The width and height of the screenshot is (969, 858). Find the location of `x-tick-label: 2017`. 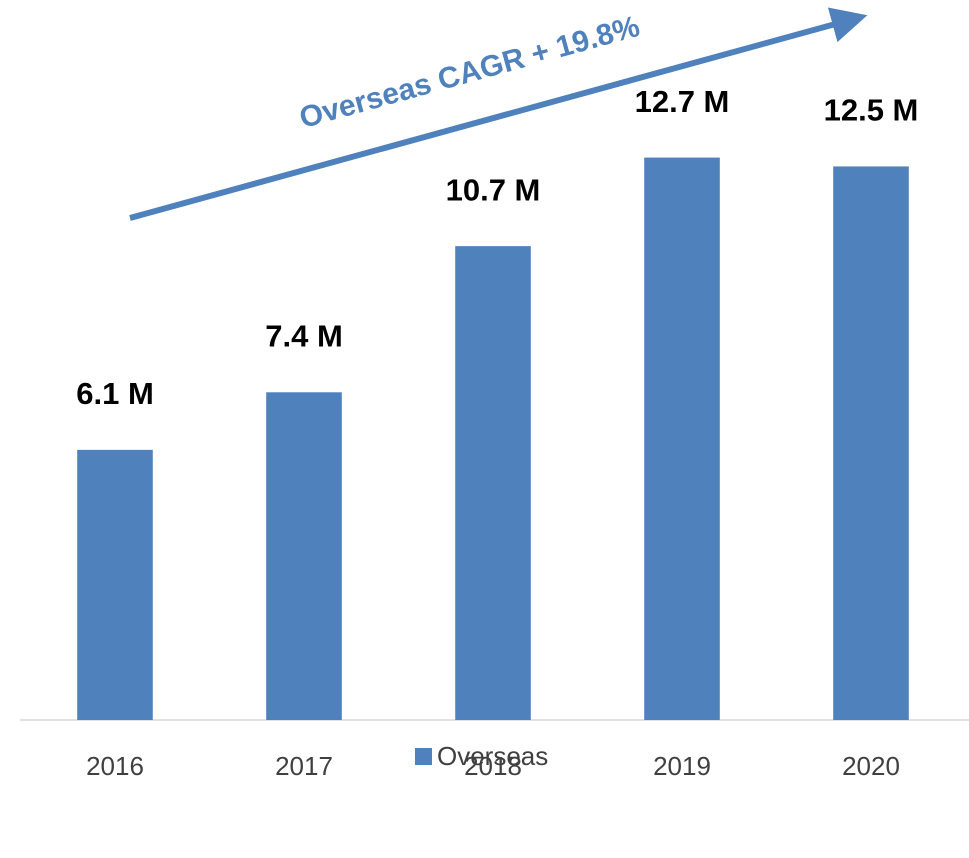

x-tick-label: 2017 is located at coordinates (304, 766).